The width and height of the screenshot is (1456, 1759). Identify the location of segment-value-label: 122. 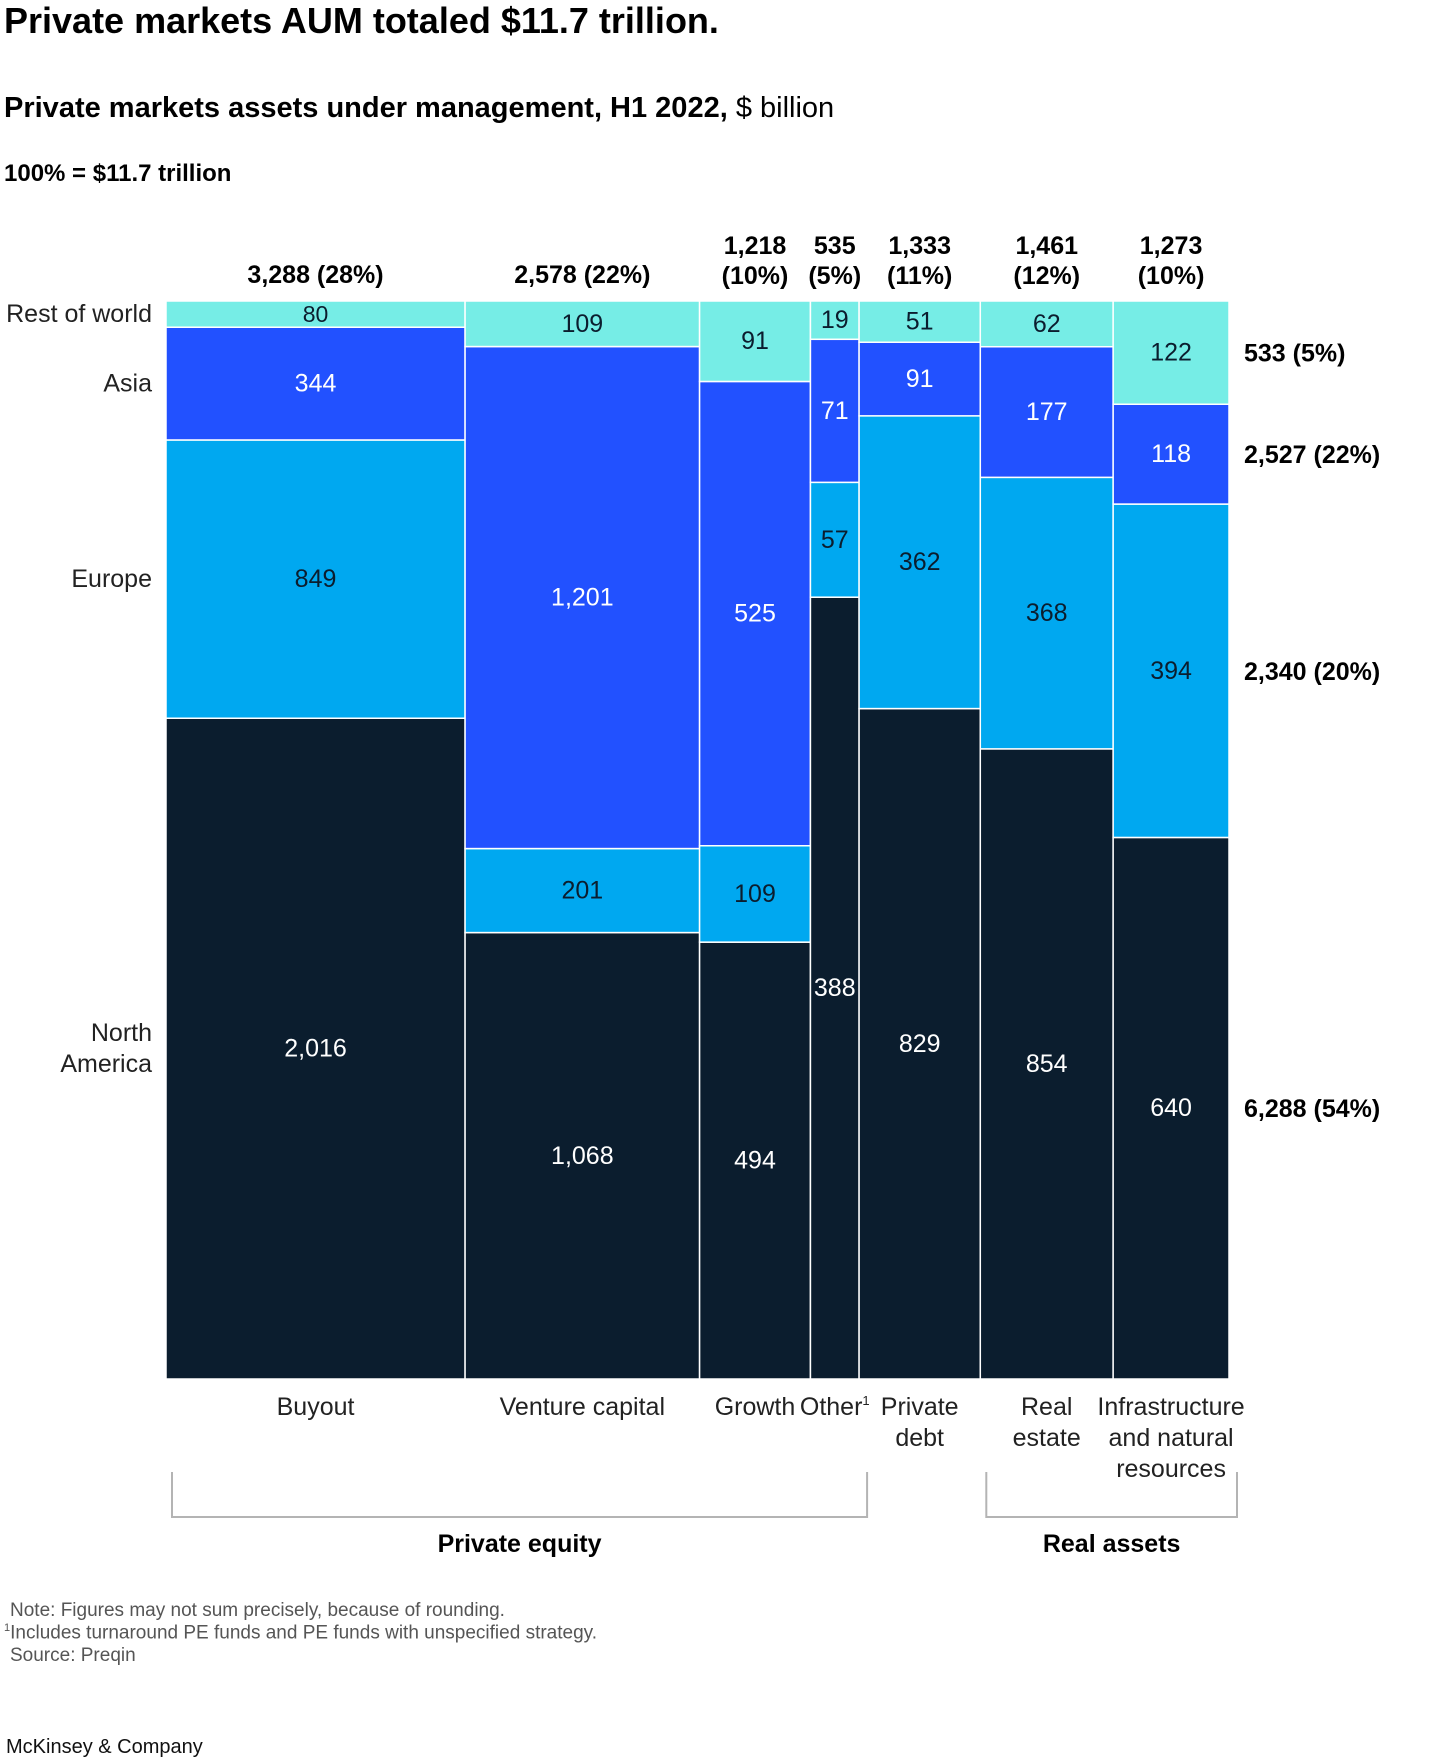
(1171, 353).